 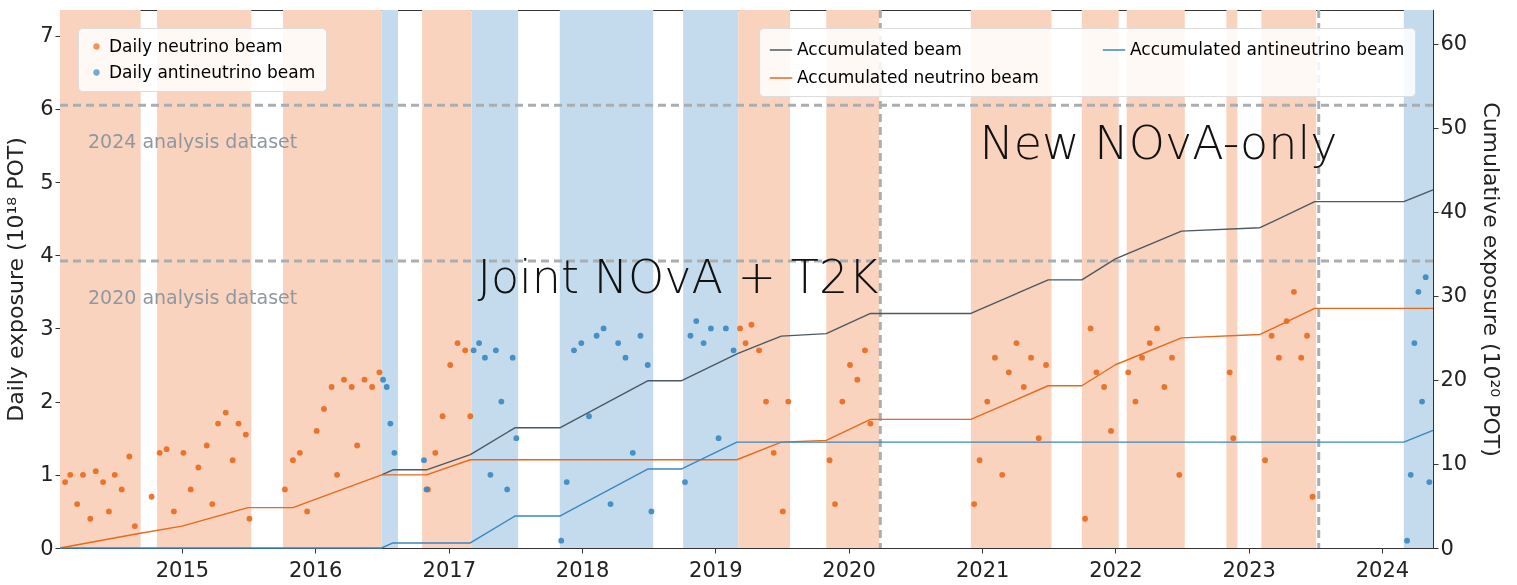 What do you see at coordinates (47, 547) in the screenshot?
I see `y-tick-label: 0` at bounding box center [47, 547].